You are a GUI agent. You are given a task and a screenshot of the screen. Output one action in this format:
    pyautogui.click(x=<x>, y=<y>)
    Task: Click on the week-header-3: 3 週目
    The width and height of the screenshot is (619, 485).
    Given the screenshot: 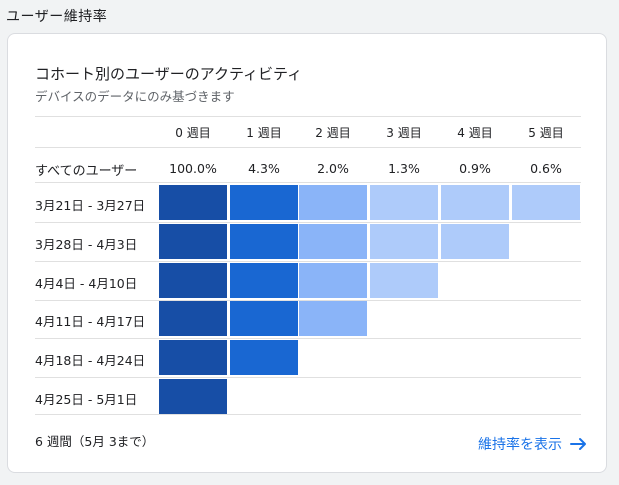 What is the action you would take?
    pyautogui.click(x=404, y=133)
    